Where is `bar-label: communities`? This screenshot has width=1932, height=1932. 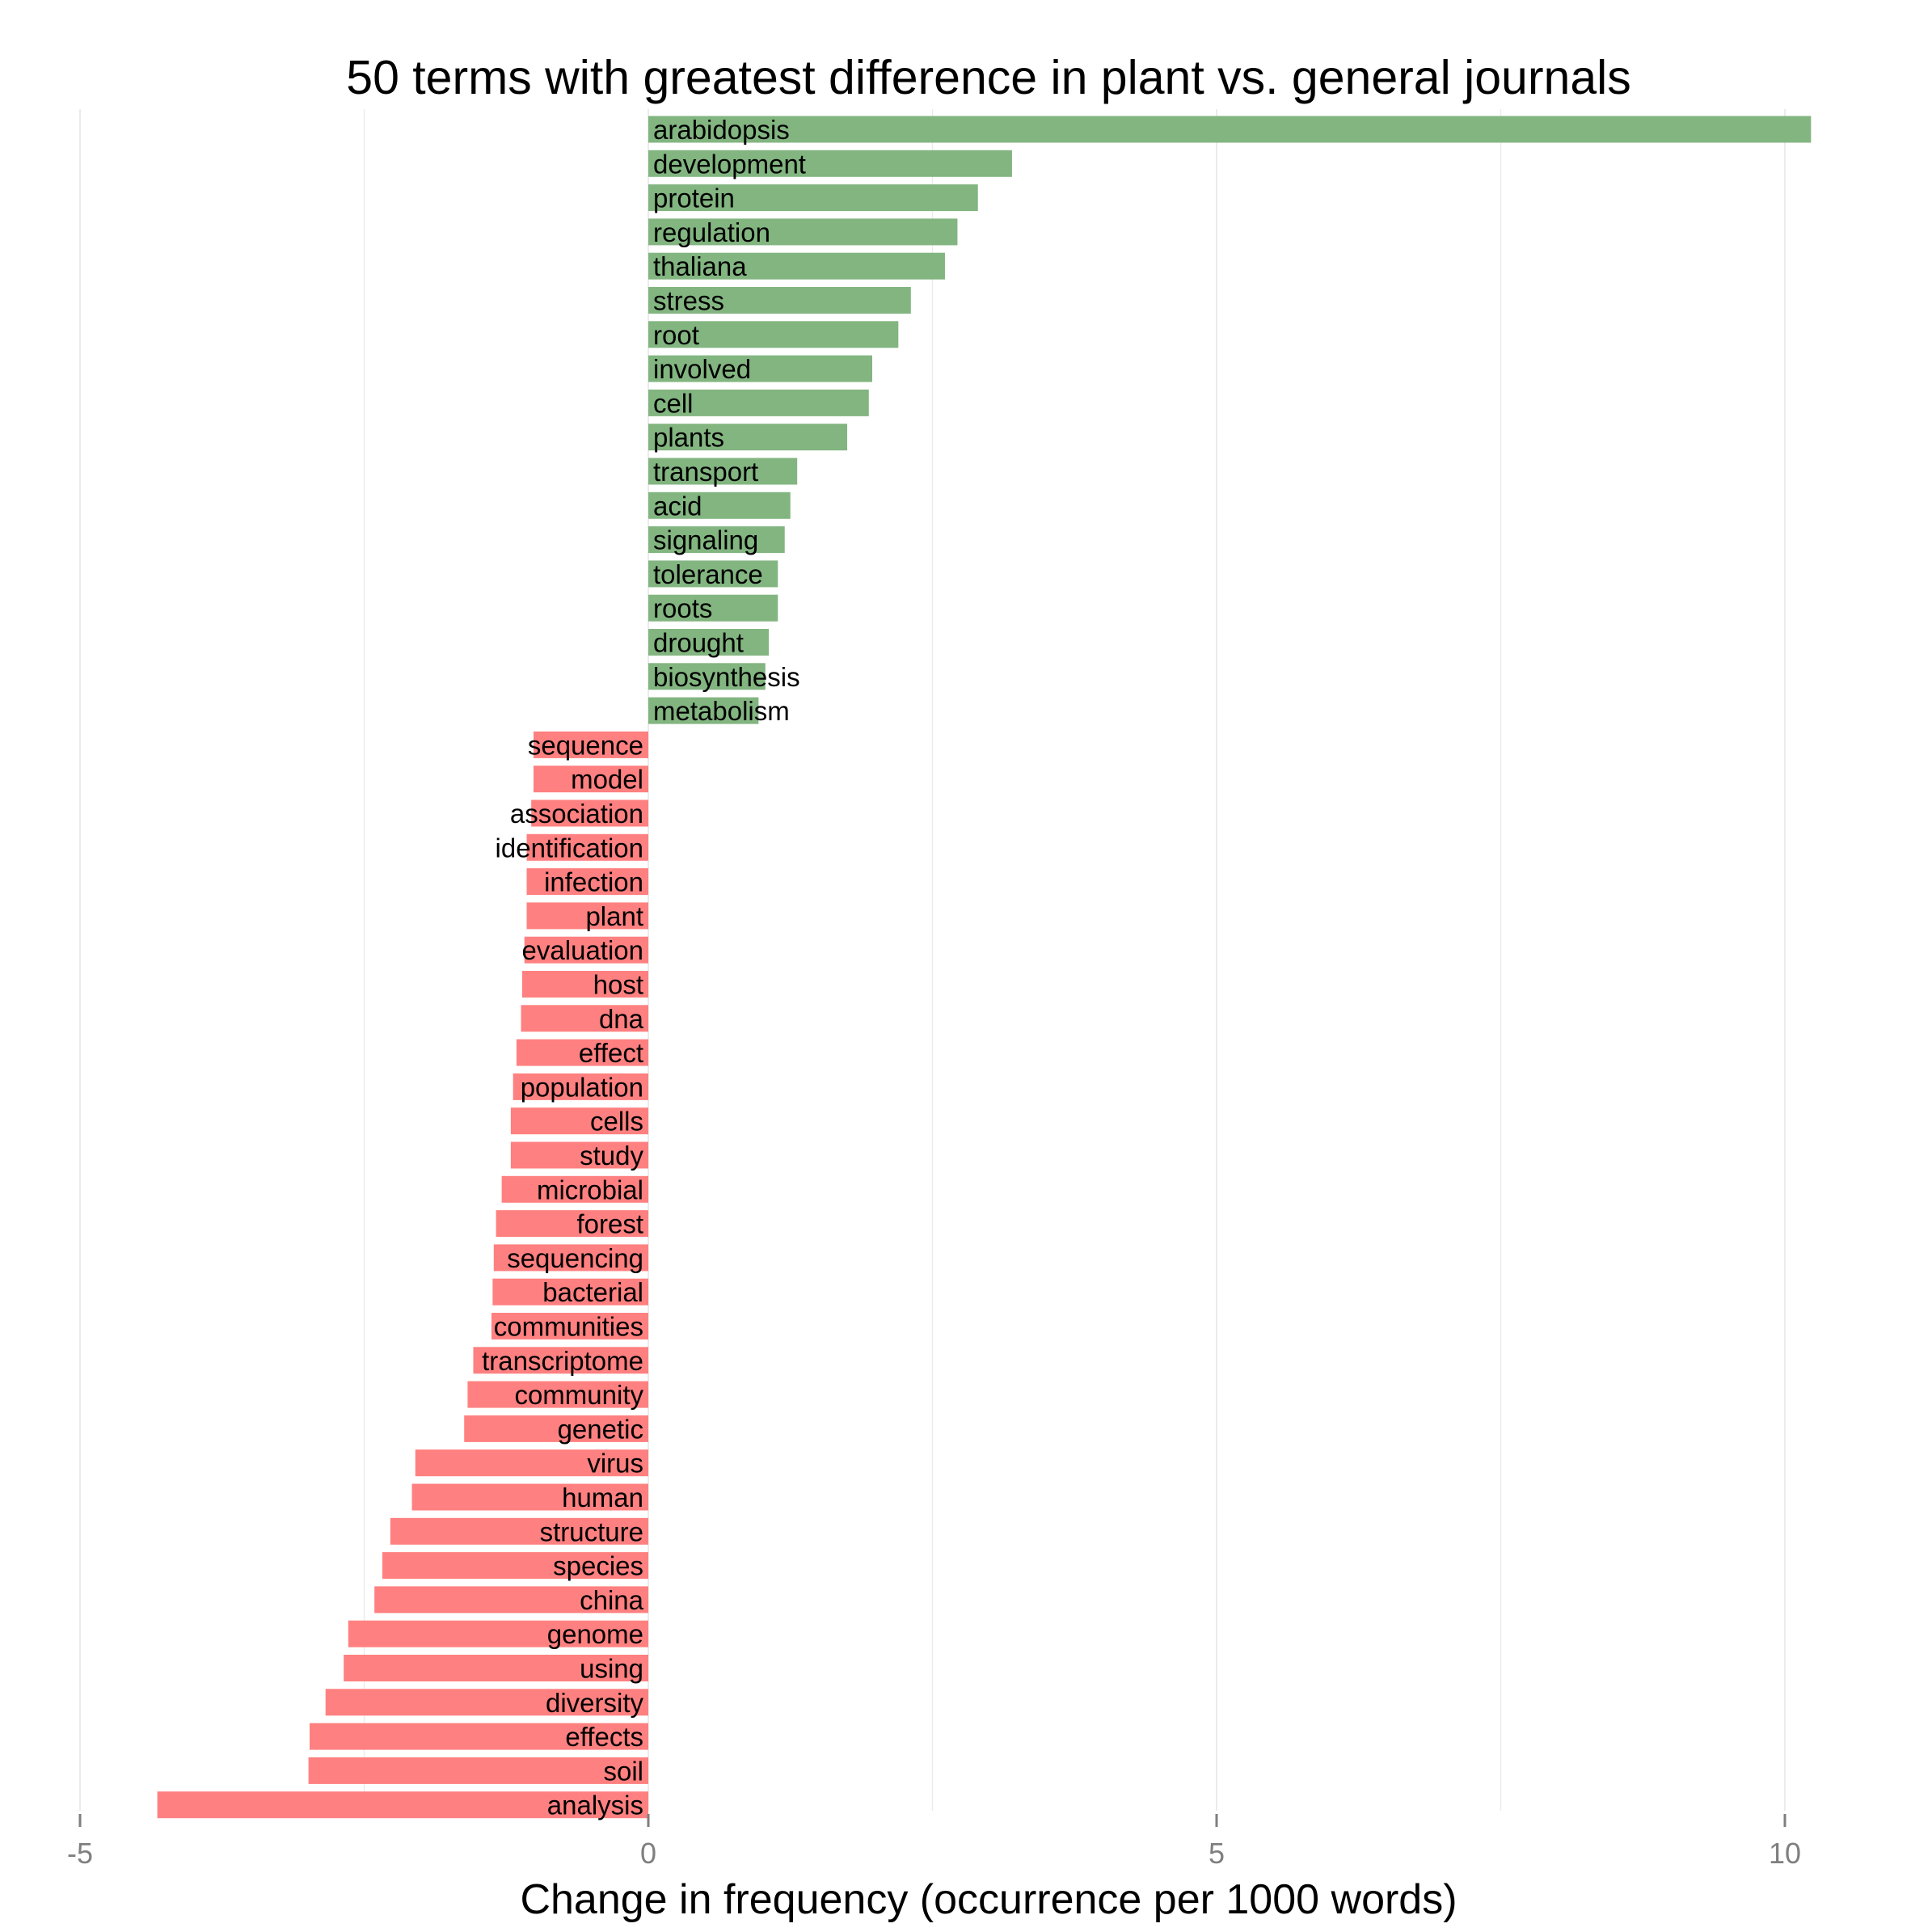 bar-label: communities is located at coordinates (568, 1327).